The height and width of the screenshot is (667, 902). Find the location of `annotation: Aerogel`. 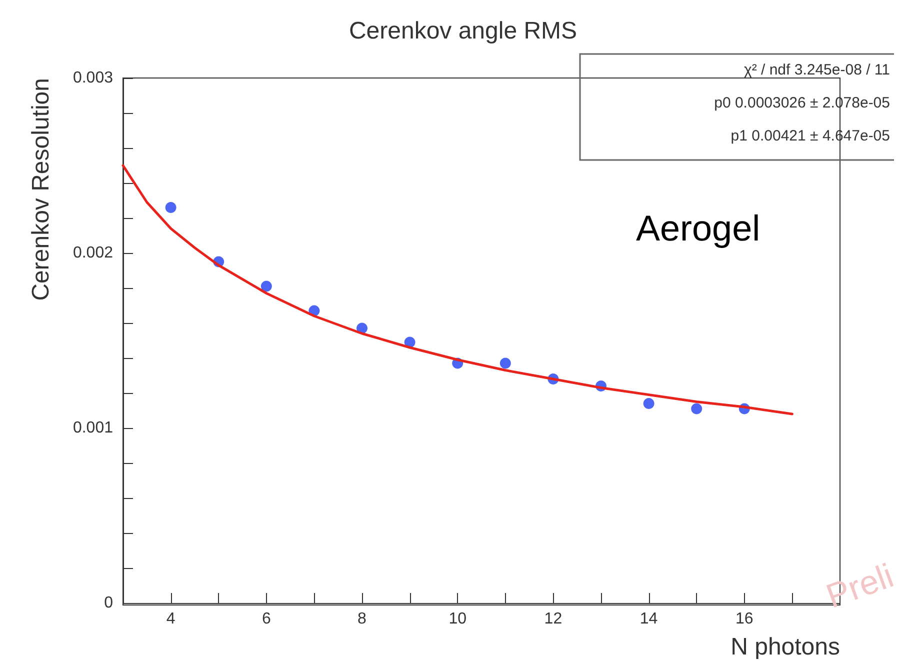

annotation: Aerogel is located at coordinates (698, 228).